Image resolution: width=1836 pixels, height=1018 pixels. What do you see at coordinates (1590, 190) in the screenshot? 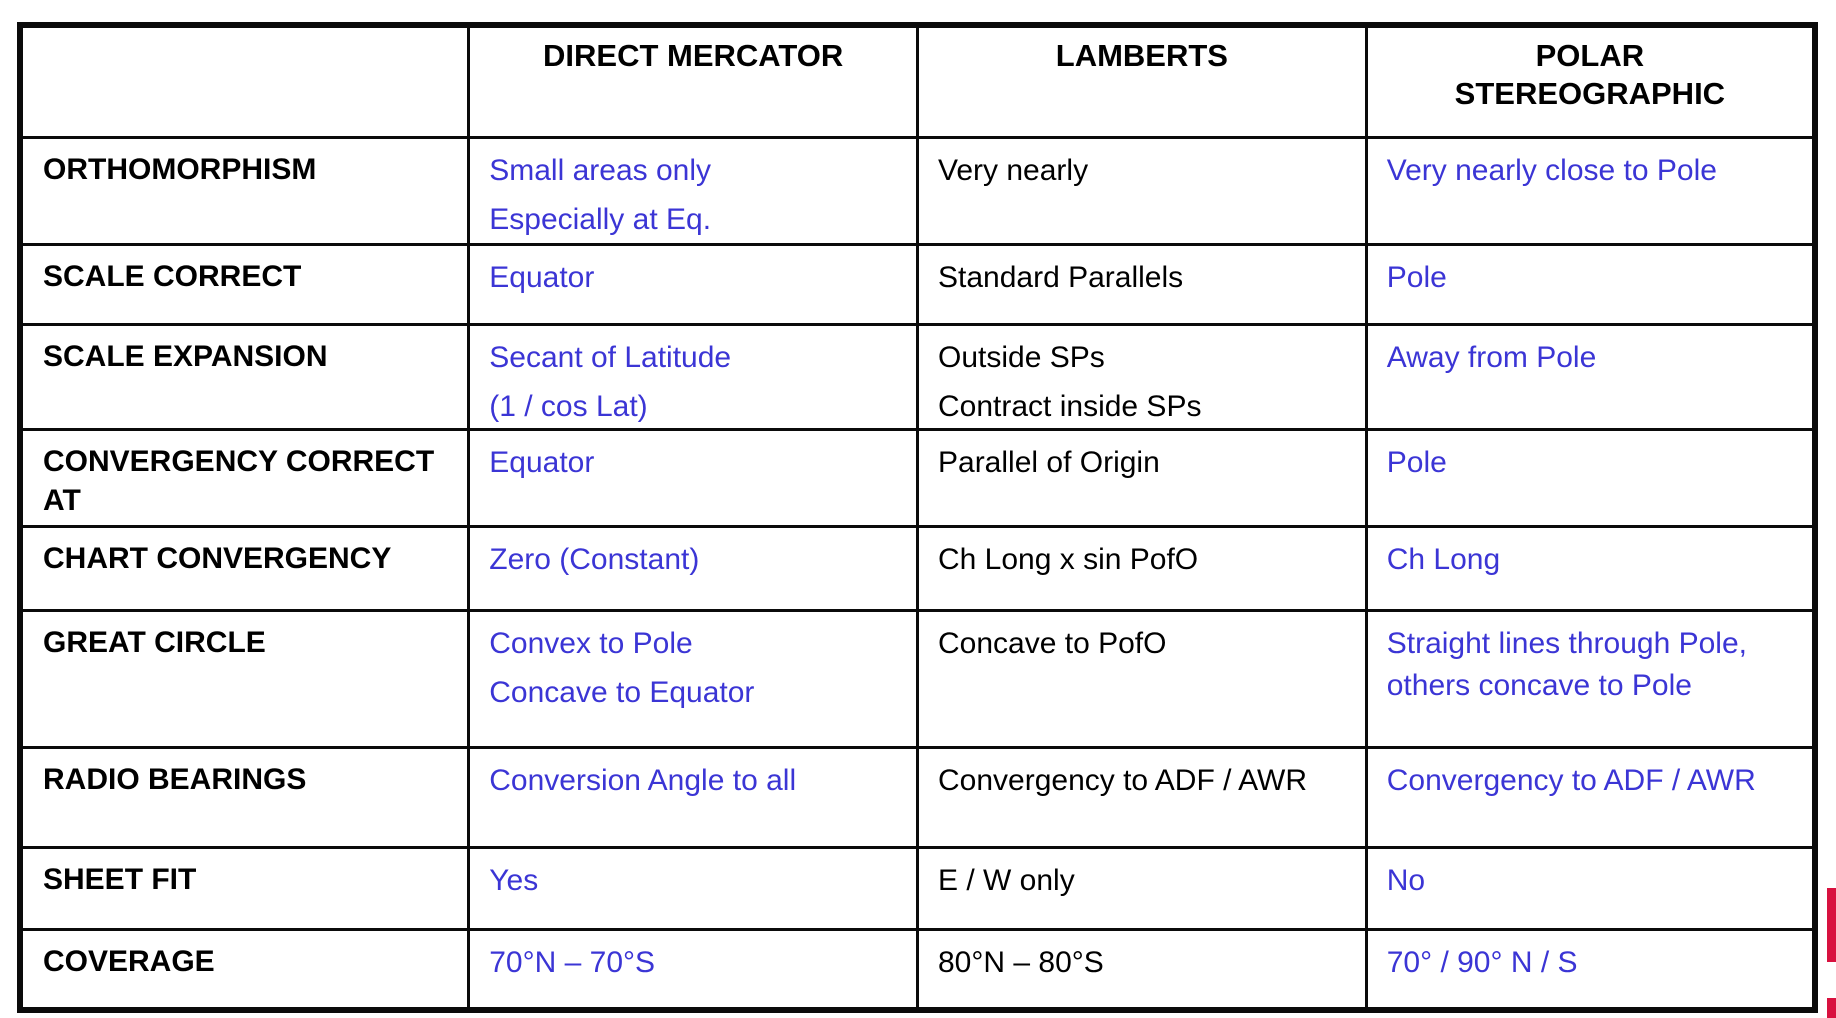
I see `cell-orthomorphism-polar-stereographic: Very nearly close to Pole` at bounding box center [1590, 190].